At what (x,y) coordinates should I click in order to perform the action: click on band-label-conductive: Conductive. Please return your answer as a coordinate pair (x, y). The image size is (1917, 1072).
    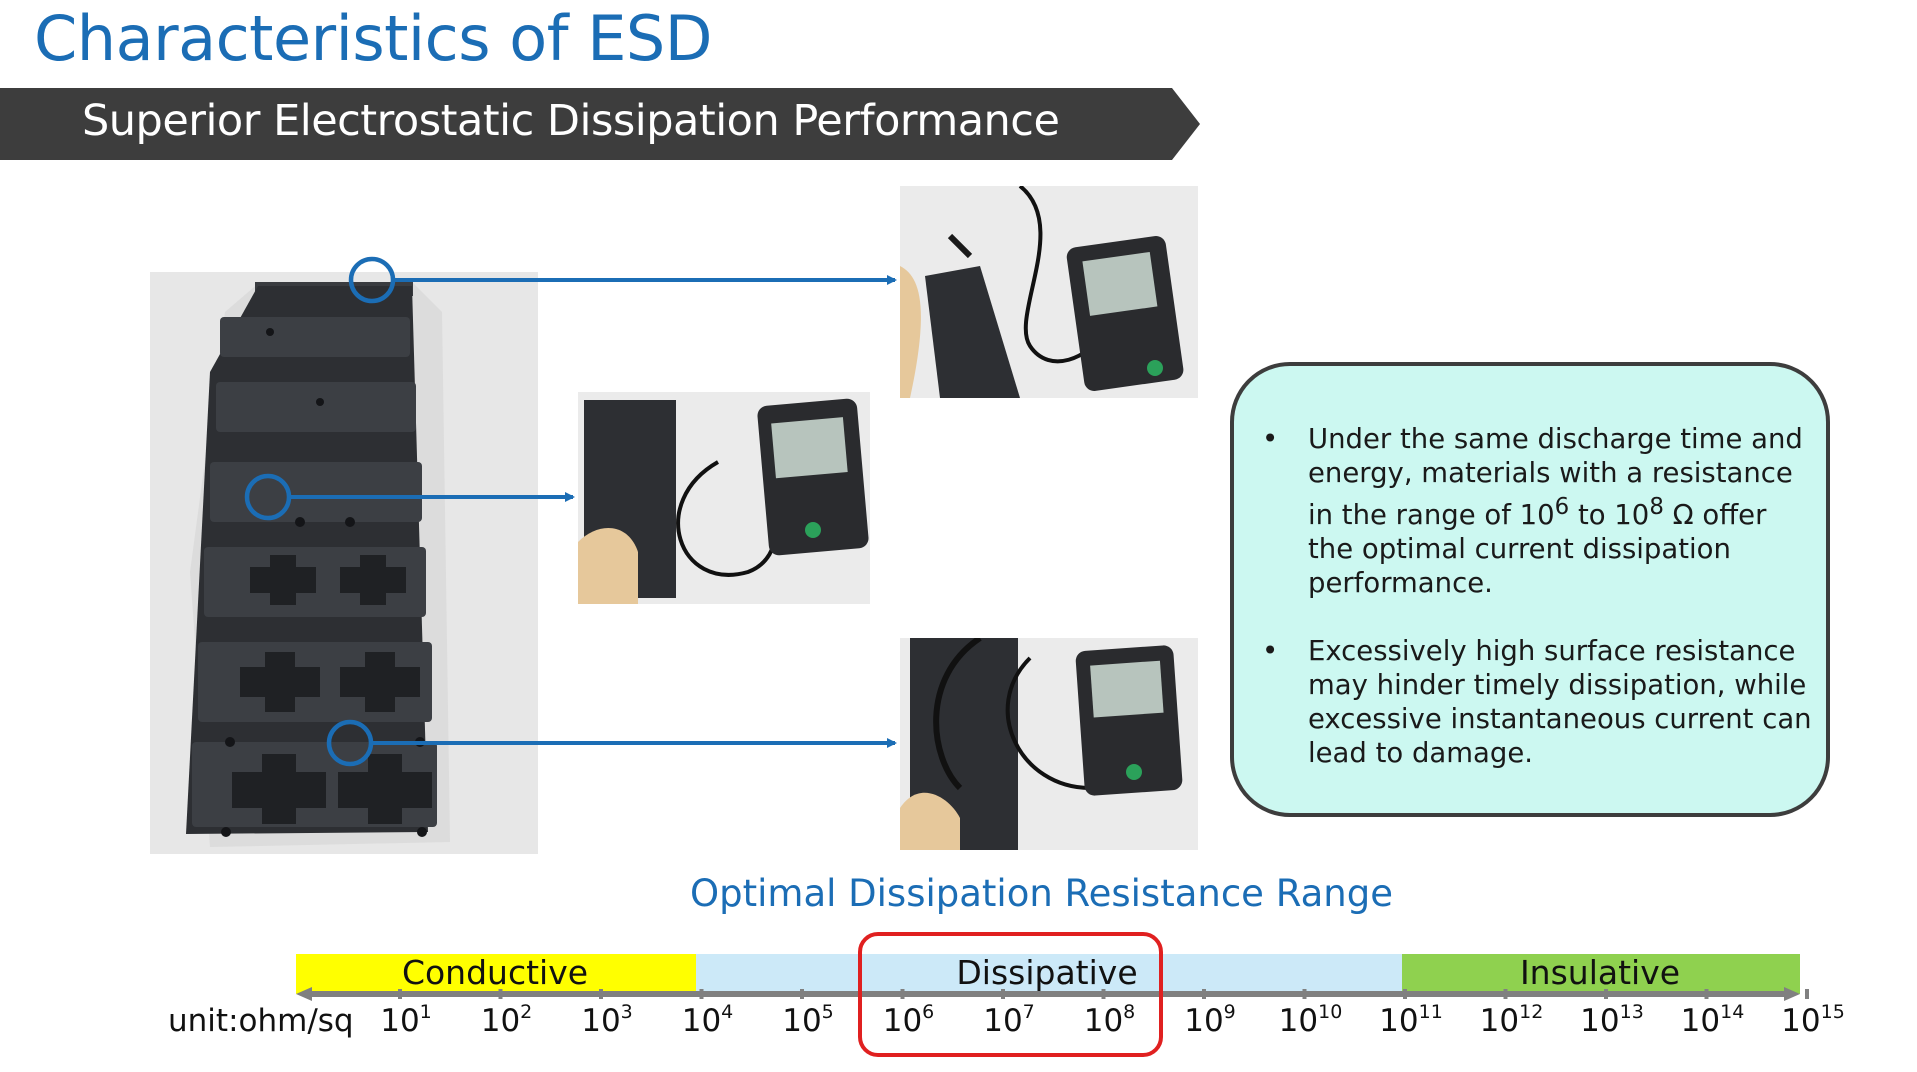
    Looking at the image, I should click on (495, 972).